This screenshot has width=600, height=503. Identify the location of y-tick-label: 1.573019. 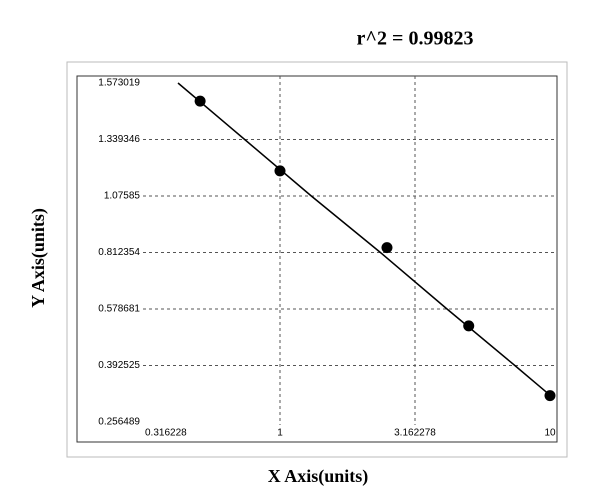
(119, 83).